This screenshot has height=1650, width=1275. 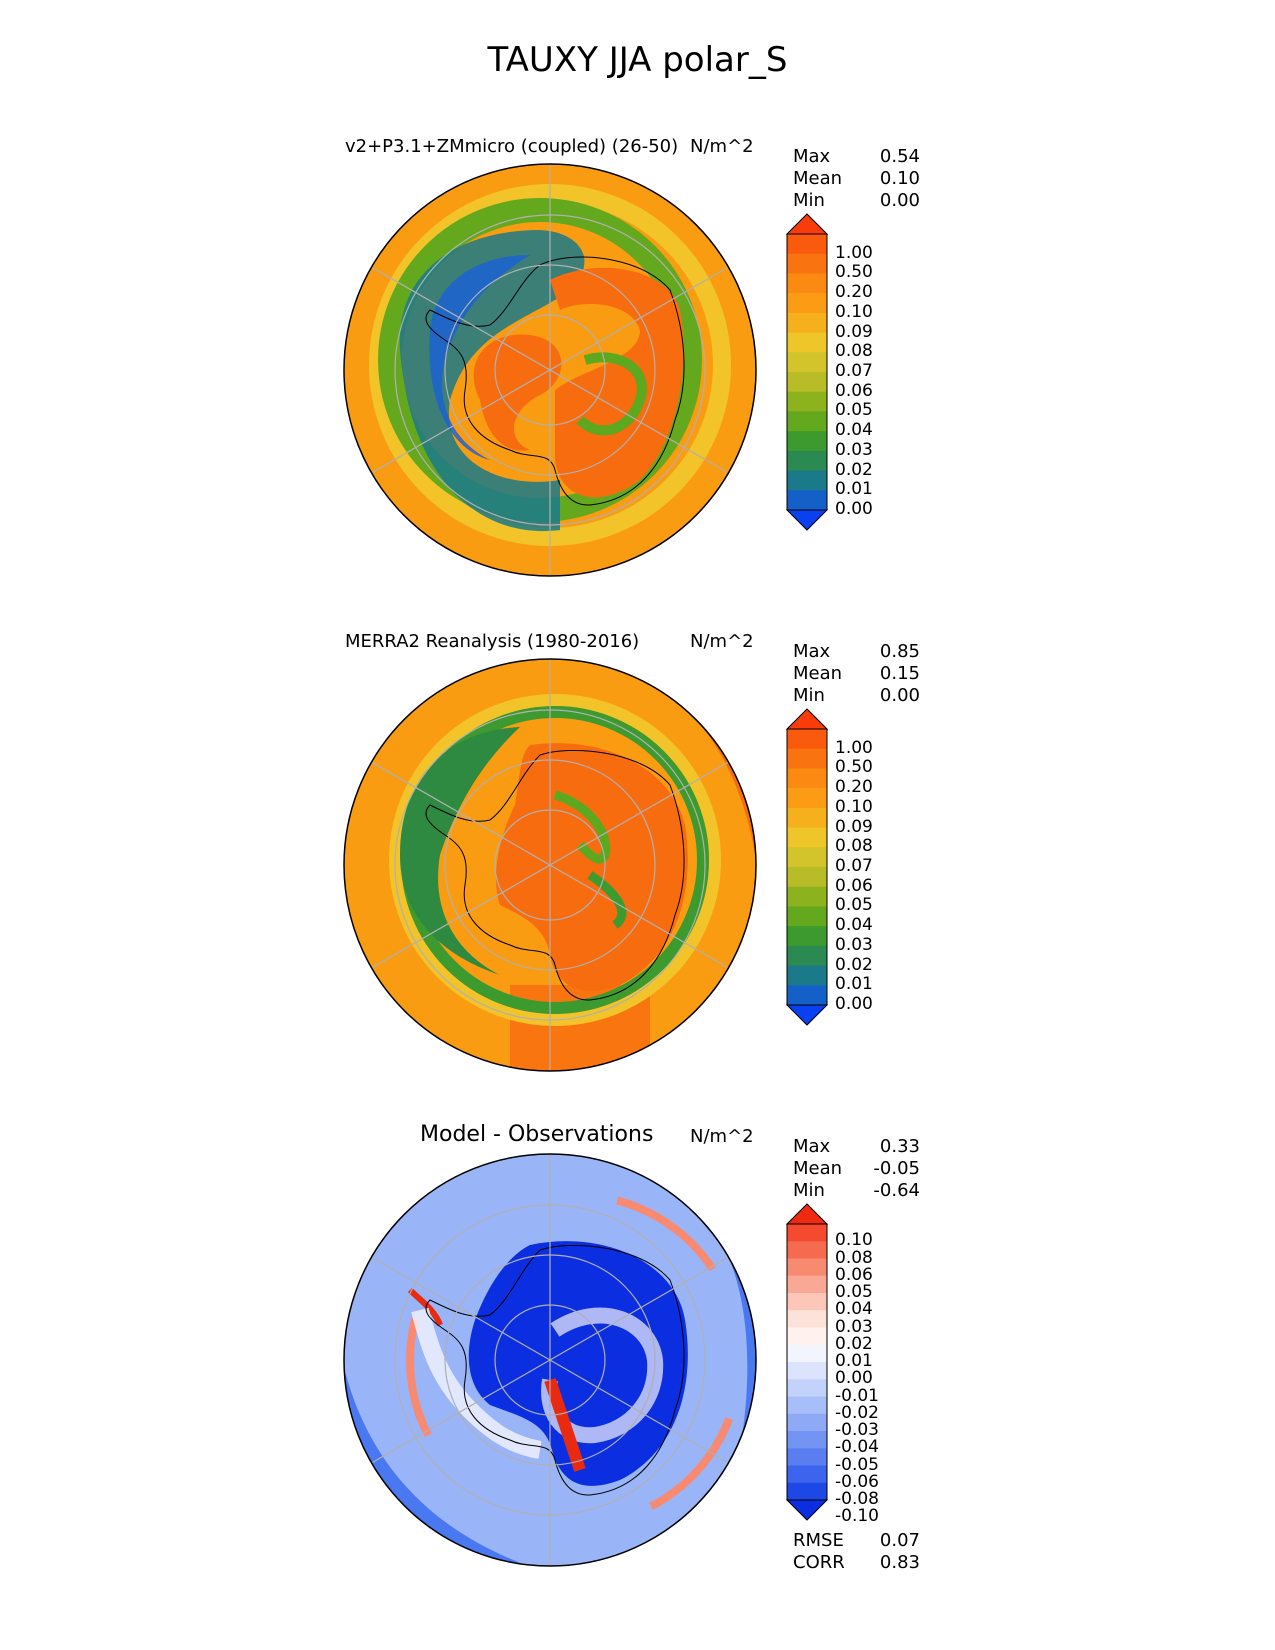 What do you see at coordinates (899, 1540) in the screenshot?
I see `metric-rmse-value: 0.07` at bounding box center [899, 1540].